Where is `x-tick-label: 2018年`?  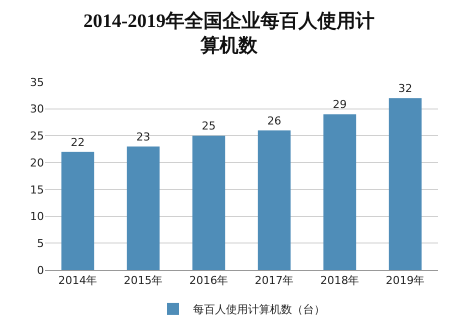 x-tick-label: 2018年 is located at coordinates (340, 281).